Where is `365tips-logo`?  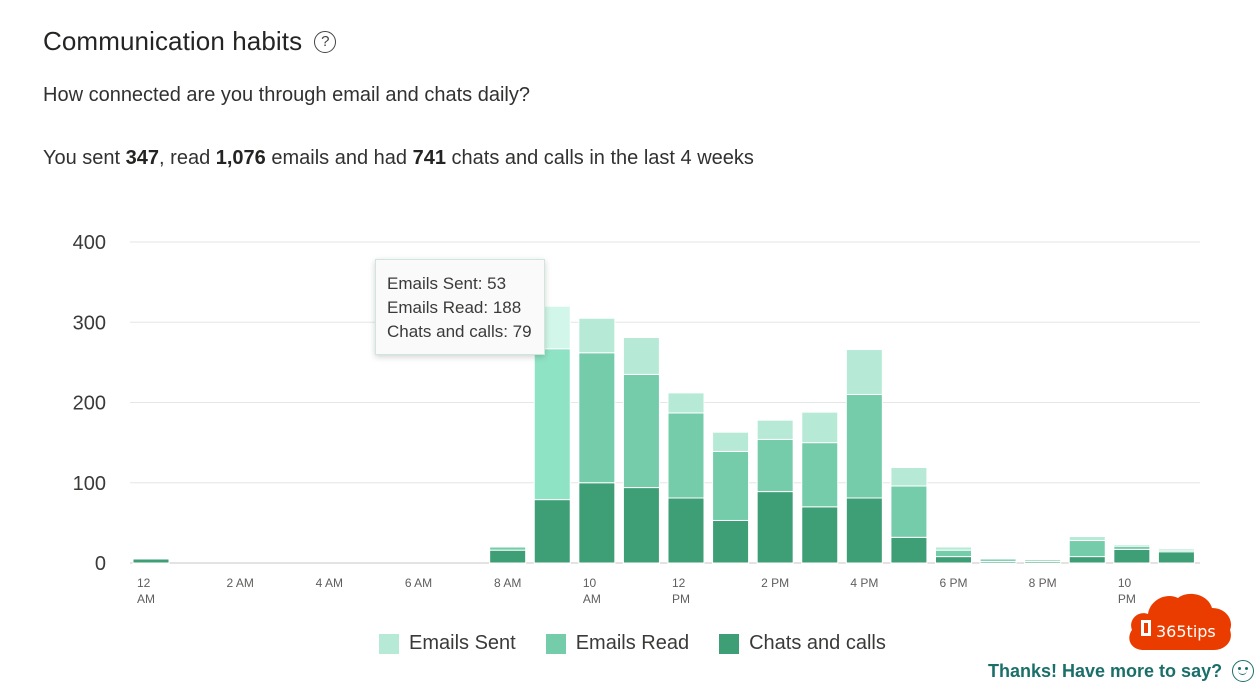 365tips-logo is located at coordinates (1180, 621).